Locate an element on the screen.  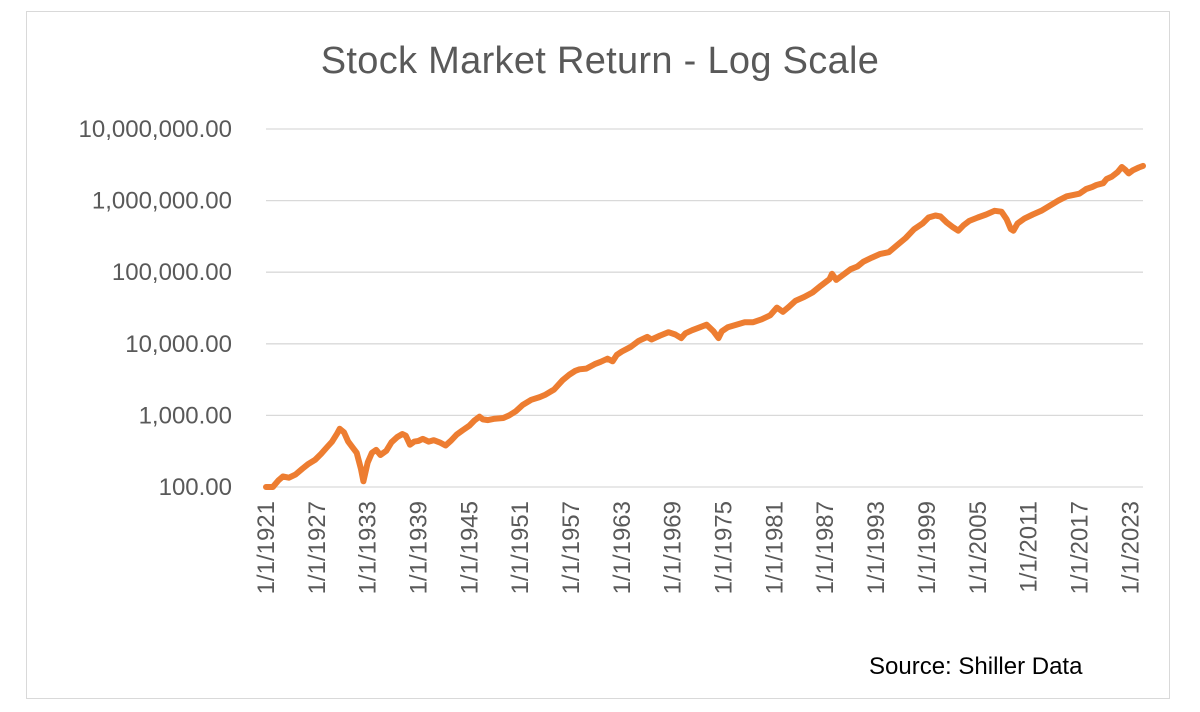
y-tick-label: 1,000.00 is located at coordinates (185, 415).